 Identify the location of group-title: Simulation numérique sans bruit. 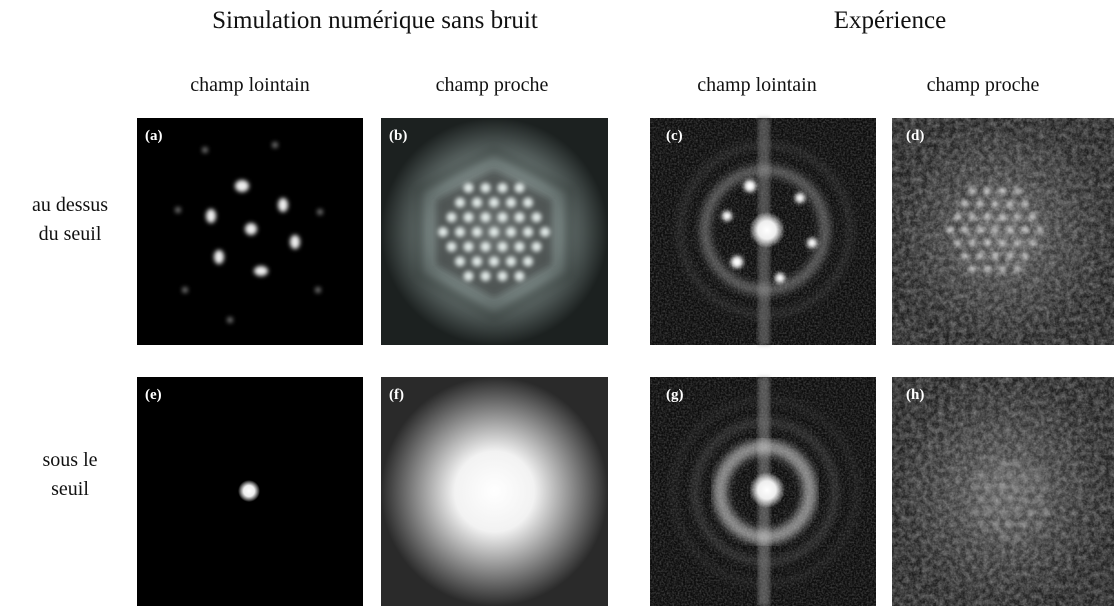
(375, 20).